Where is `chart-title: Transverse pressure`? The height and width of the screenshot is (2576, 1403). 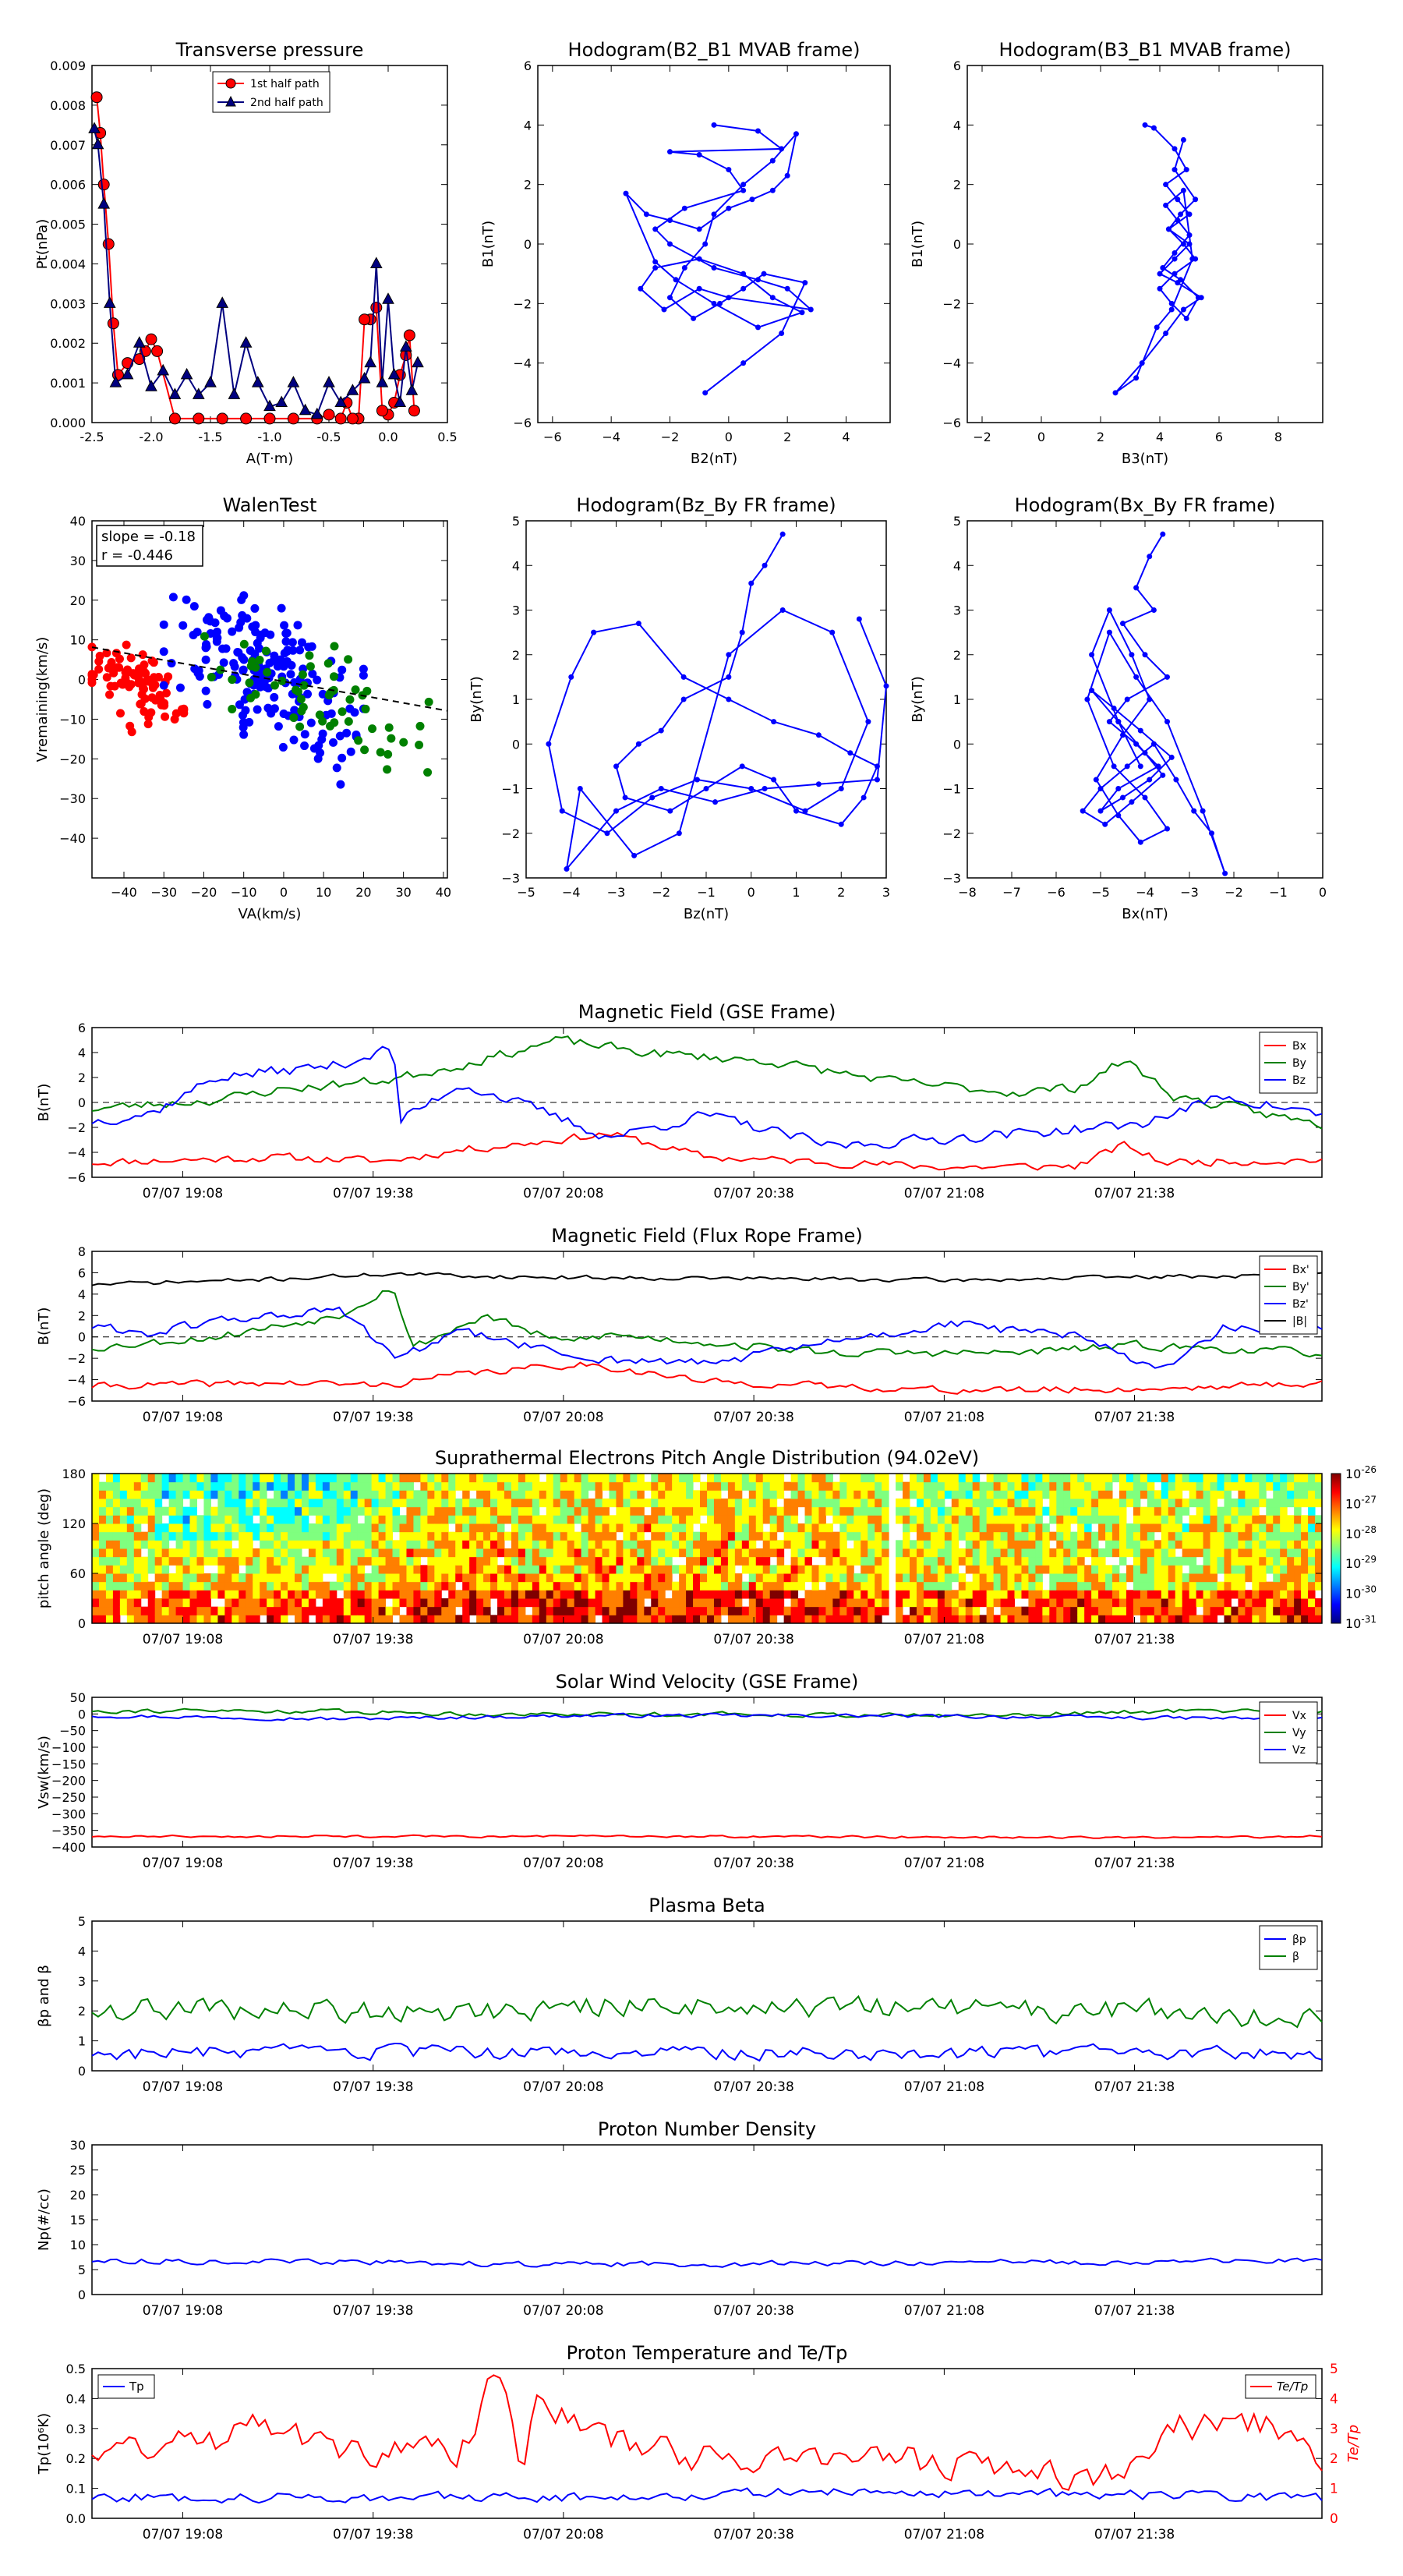 chart-title: Transverse pressure is located at coordinates (269, 50).